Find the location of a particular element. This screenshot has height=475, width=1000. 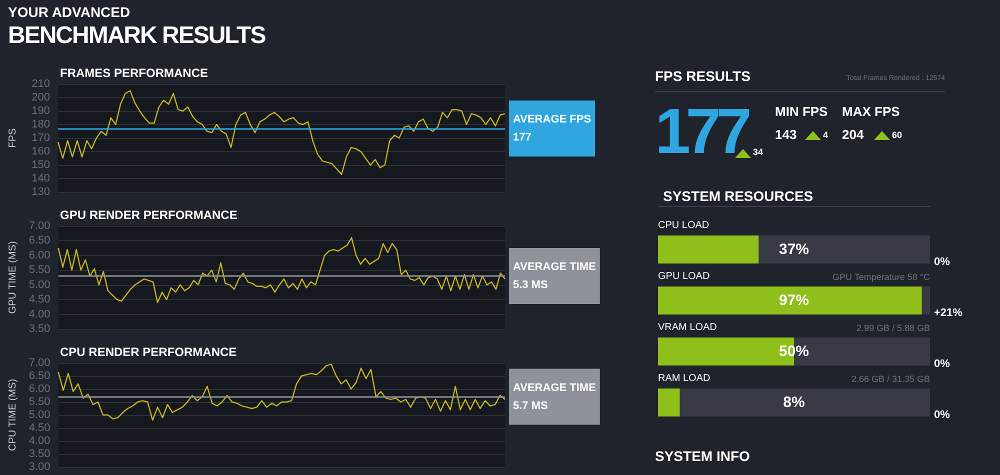

data-label: 50% is located at coordinates (794, 351).